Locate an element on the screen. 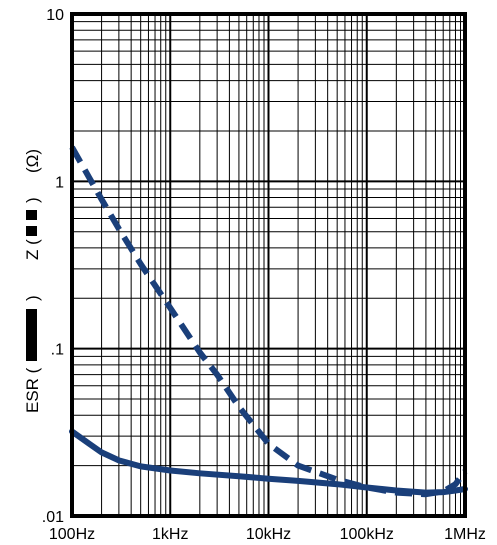  y-label-esr: ESR ( is located at coordinates (32, 390).